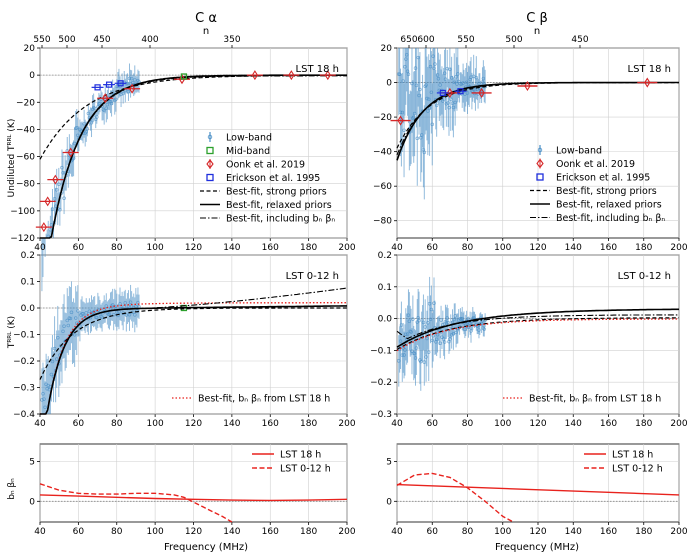 The height and width of the screenshot is (560, 700). I want to click on y-tick-label: −20, so click(25, 103).